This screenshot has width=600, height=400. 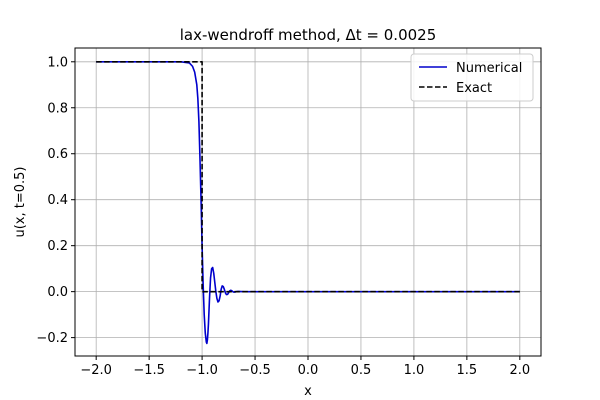 I want to click on chart-title: lax-wendroff method, Δt = 0.0025, so click(x=308, y=35).